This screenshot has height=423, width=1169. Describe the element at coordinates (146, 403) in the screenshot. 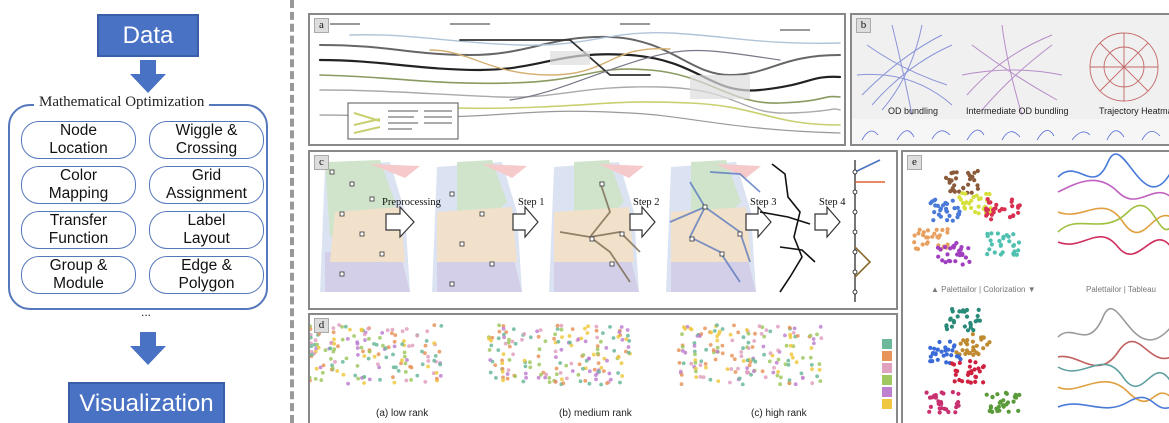

I see `visualization-label: Visualization` at that location.